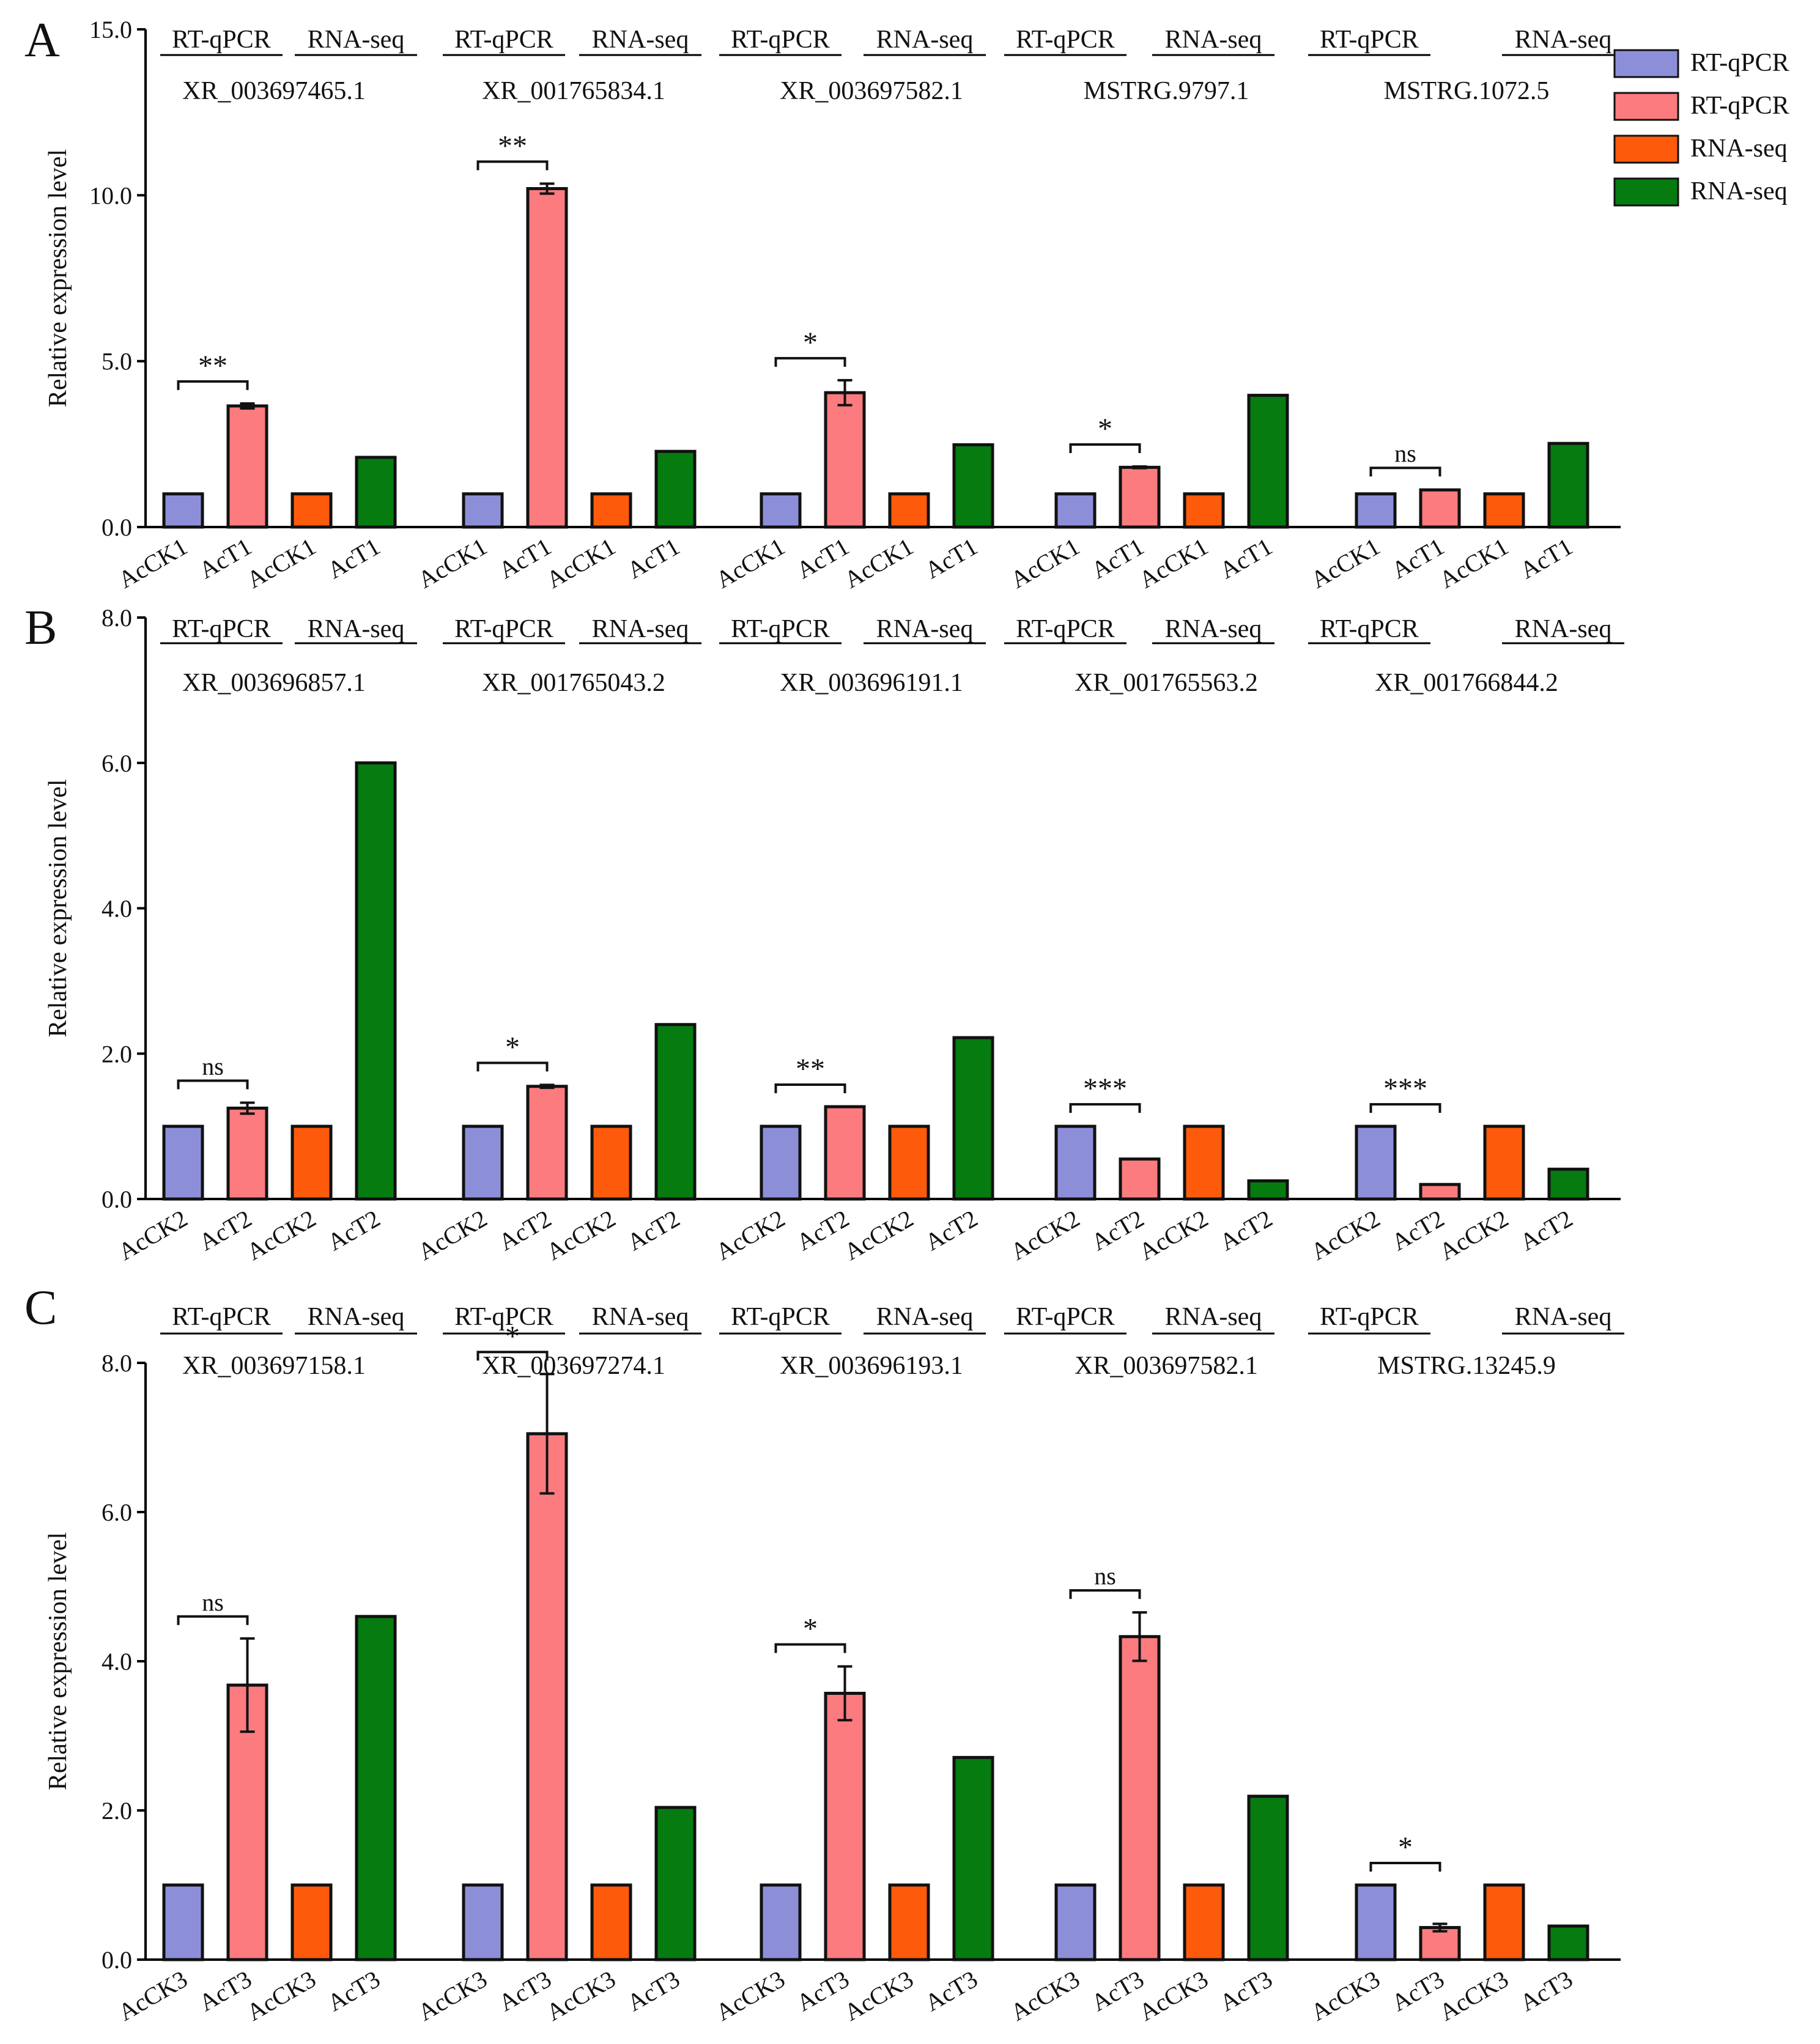  I want to click on gene-label: MSTRG.9797.1, so click(1166, 91).